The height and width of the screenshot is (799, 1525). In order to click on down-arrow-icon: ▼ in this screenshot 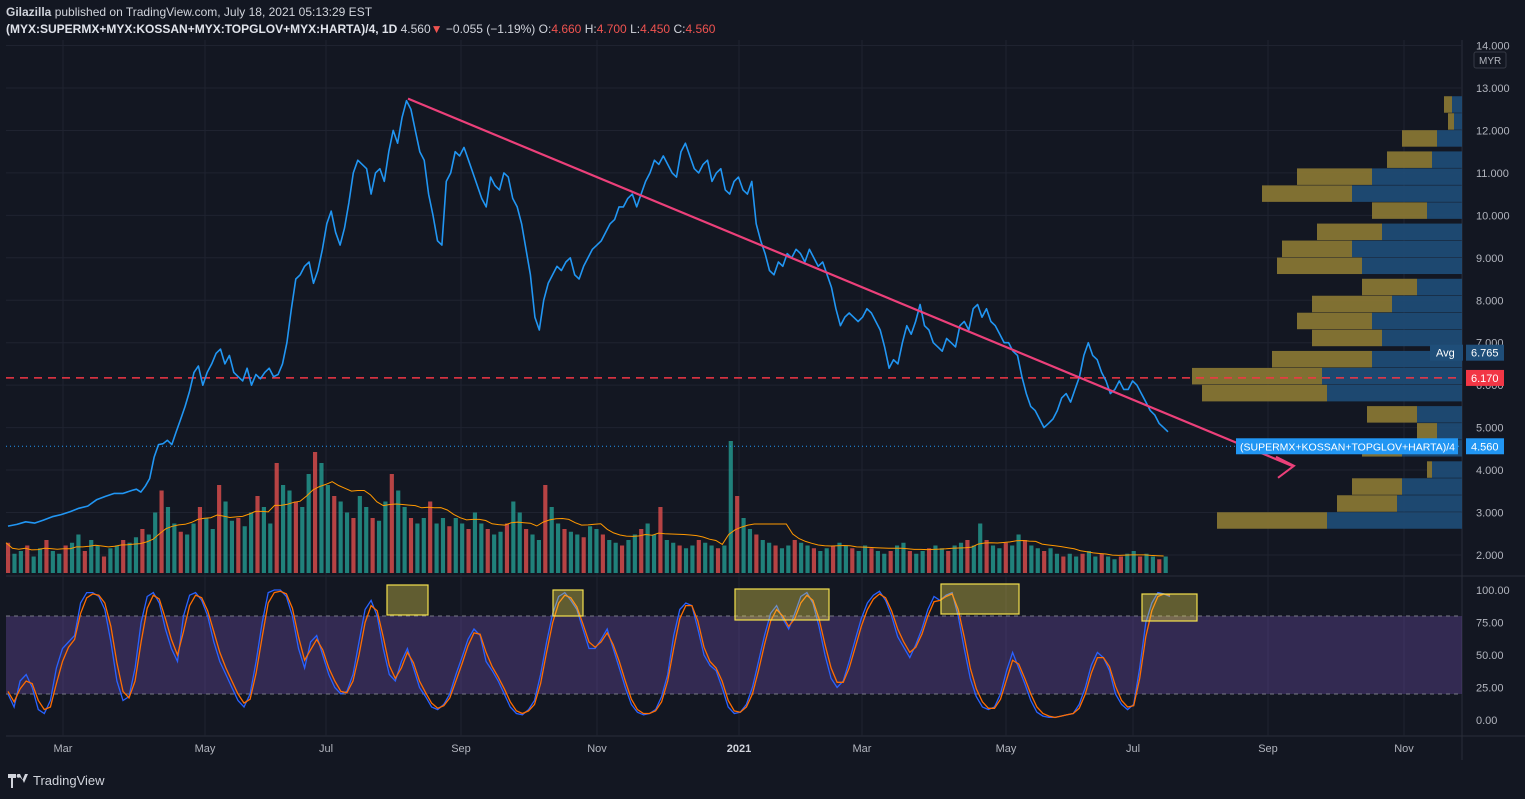, I will do `click(436, 29)`.